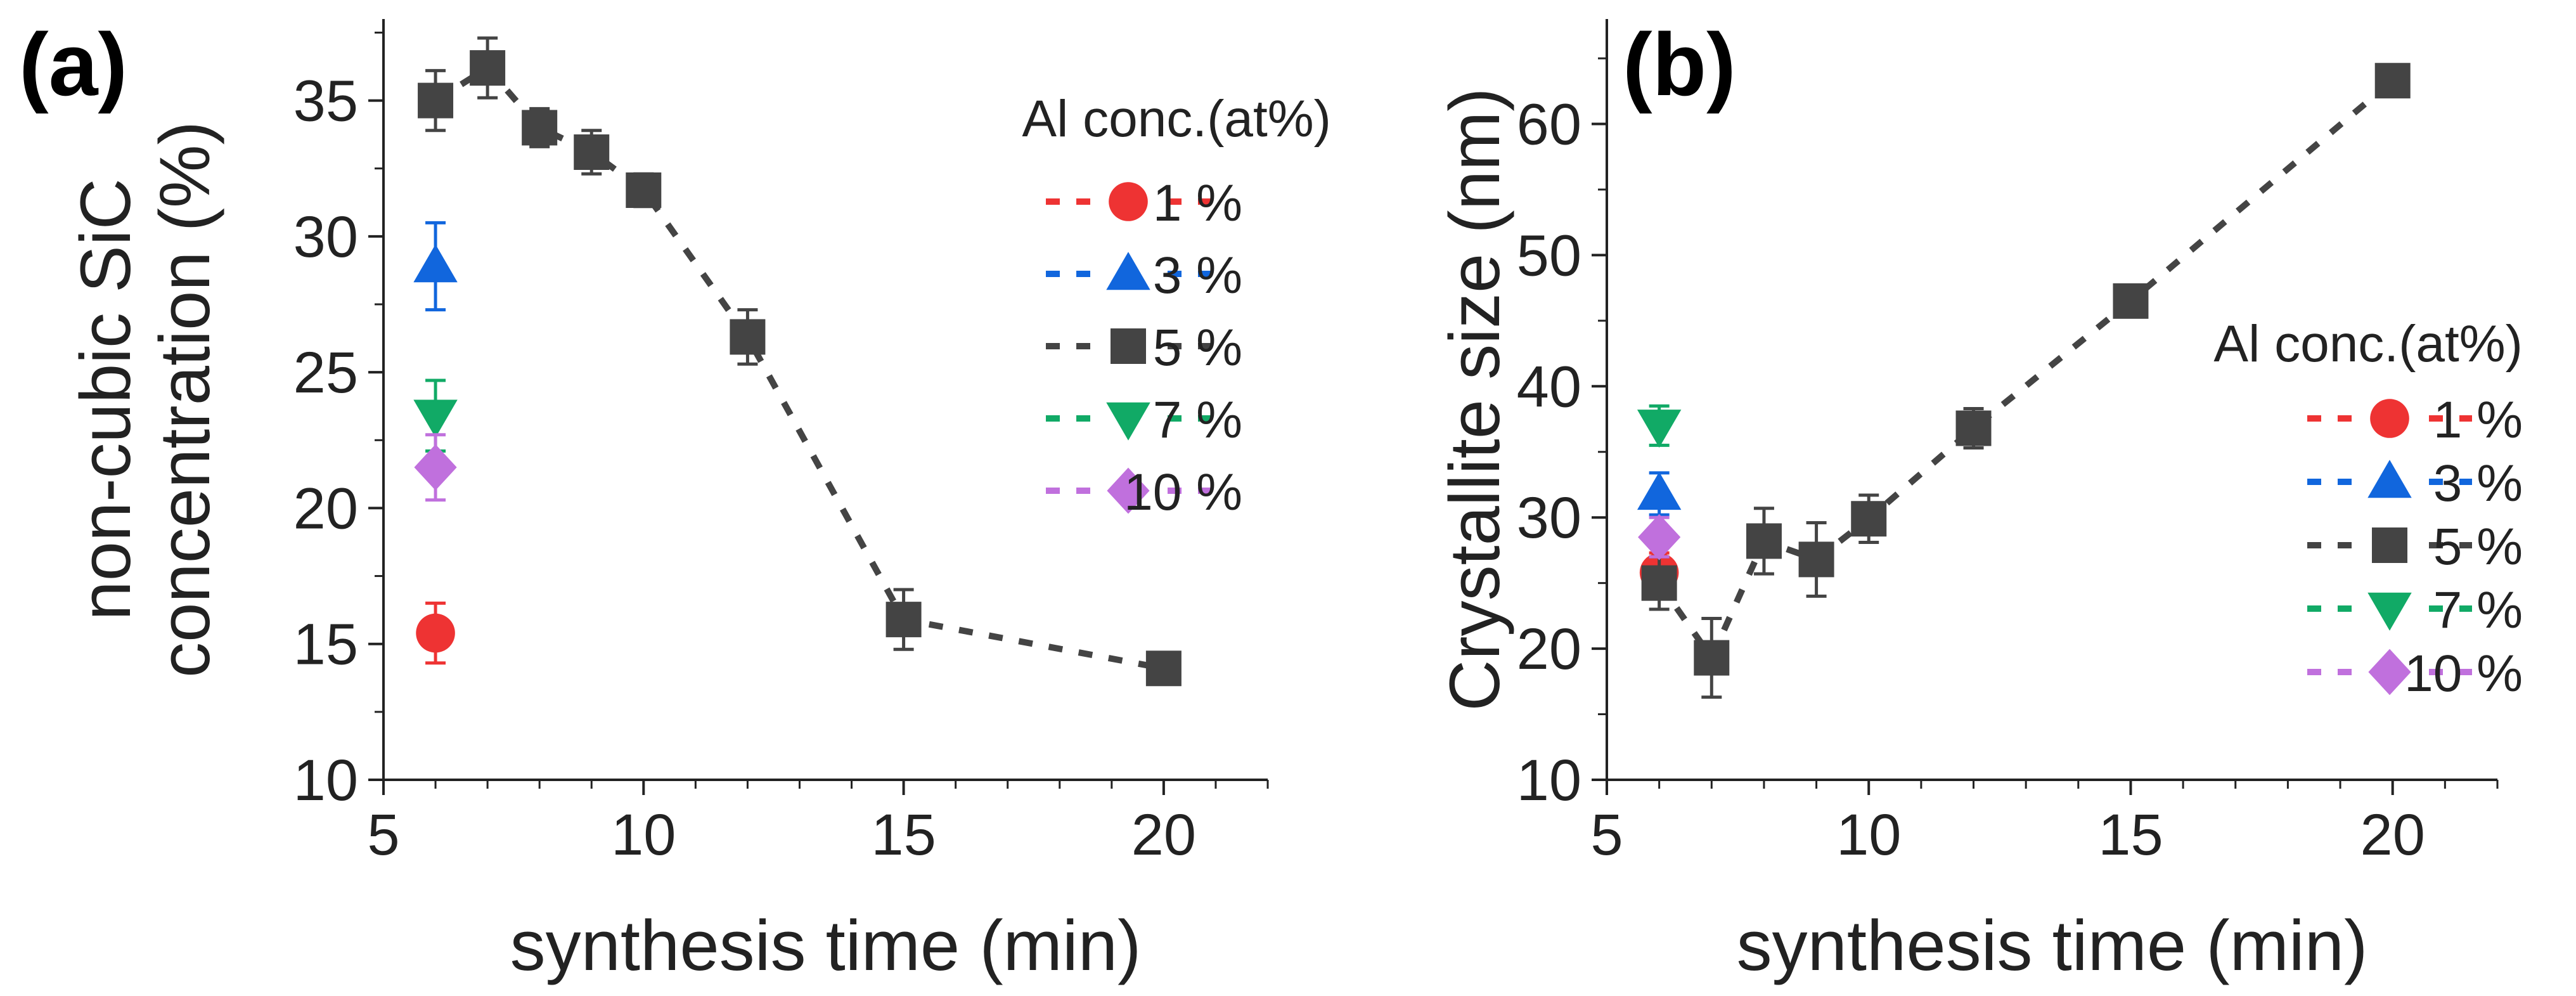 The image size is (2576, 996). I want to click on panel-a-legend-label: 3 %, so click(1197, 275).